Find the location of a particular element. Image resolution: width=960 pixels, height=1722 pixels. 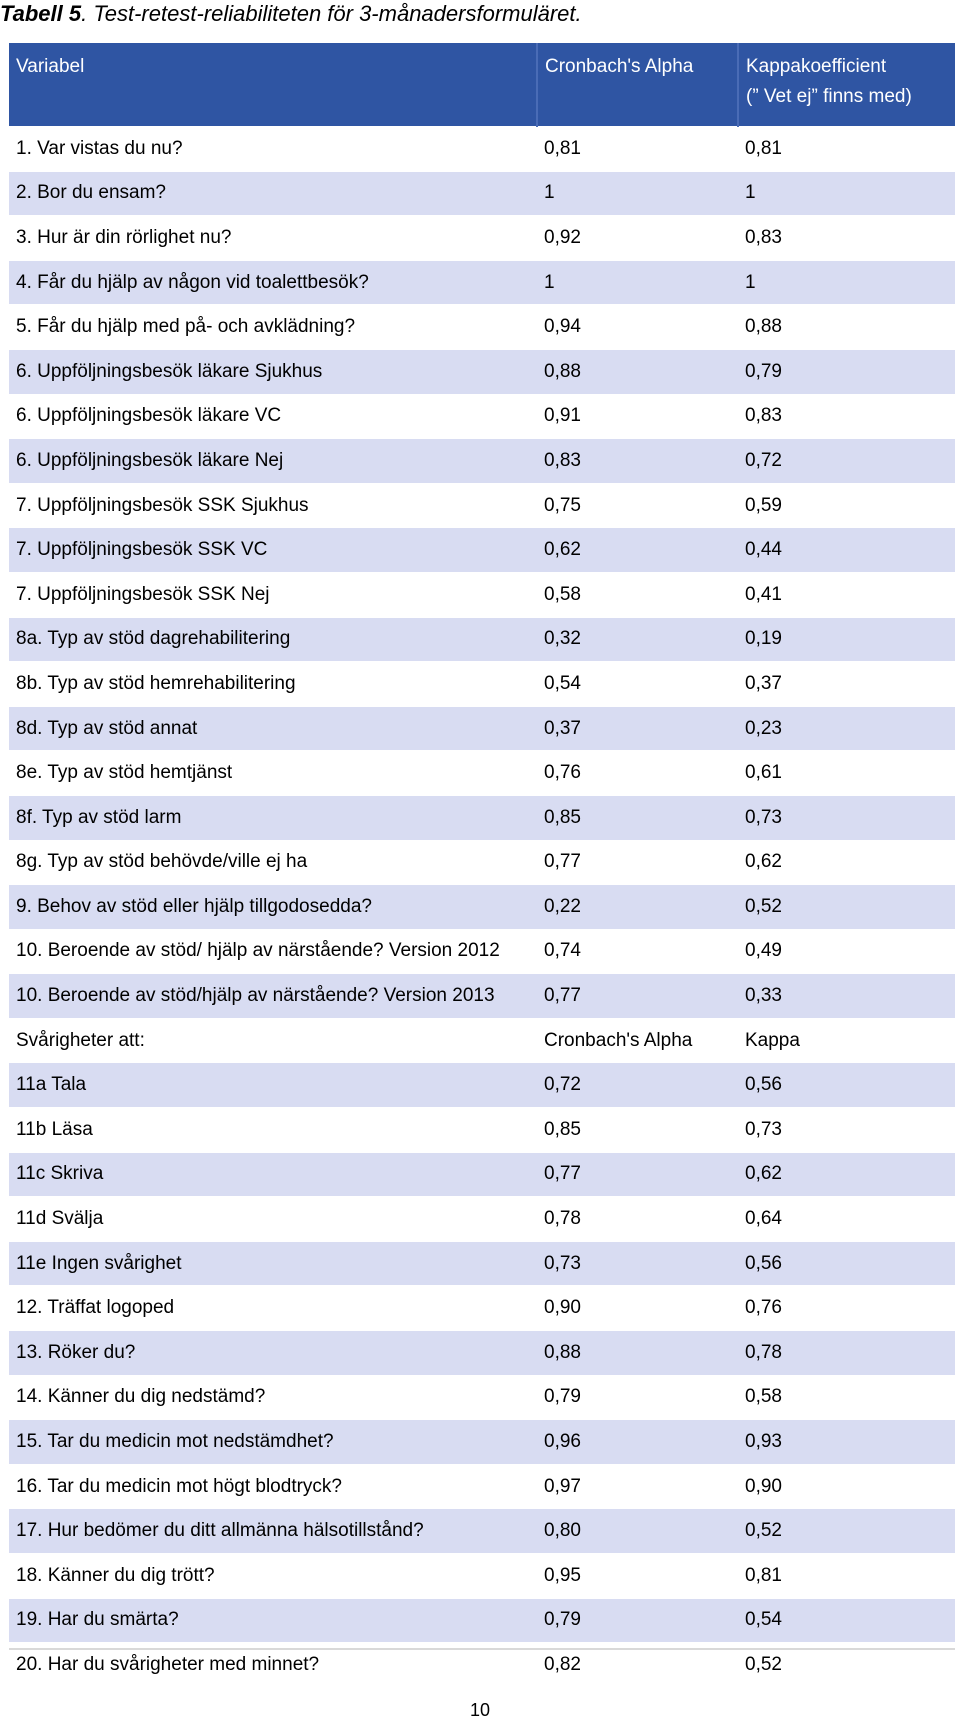

cell-variable: 7. Uppföljningsbesök SSK VC is located at coordinates (273, 550).